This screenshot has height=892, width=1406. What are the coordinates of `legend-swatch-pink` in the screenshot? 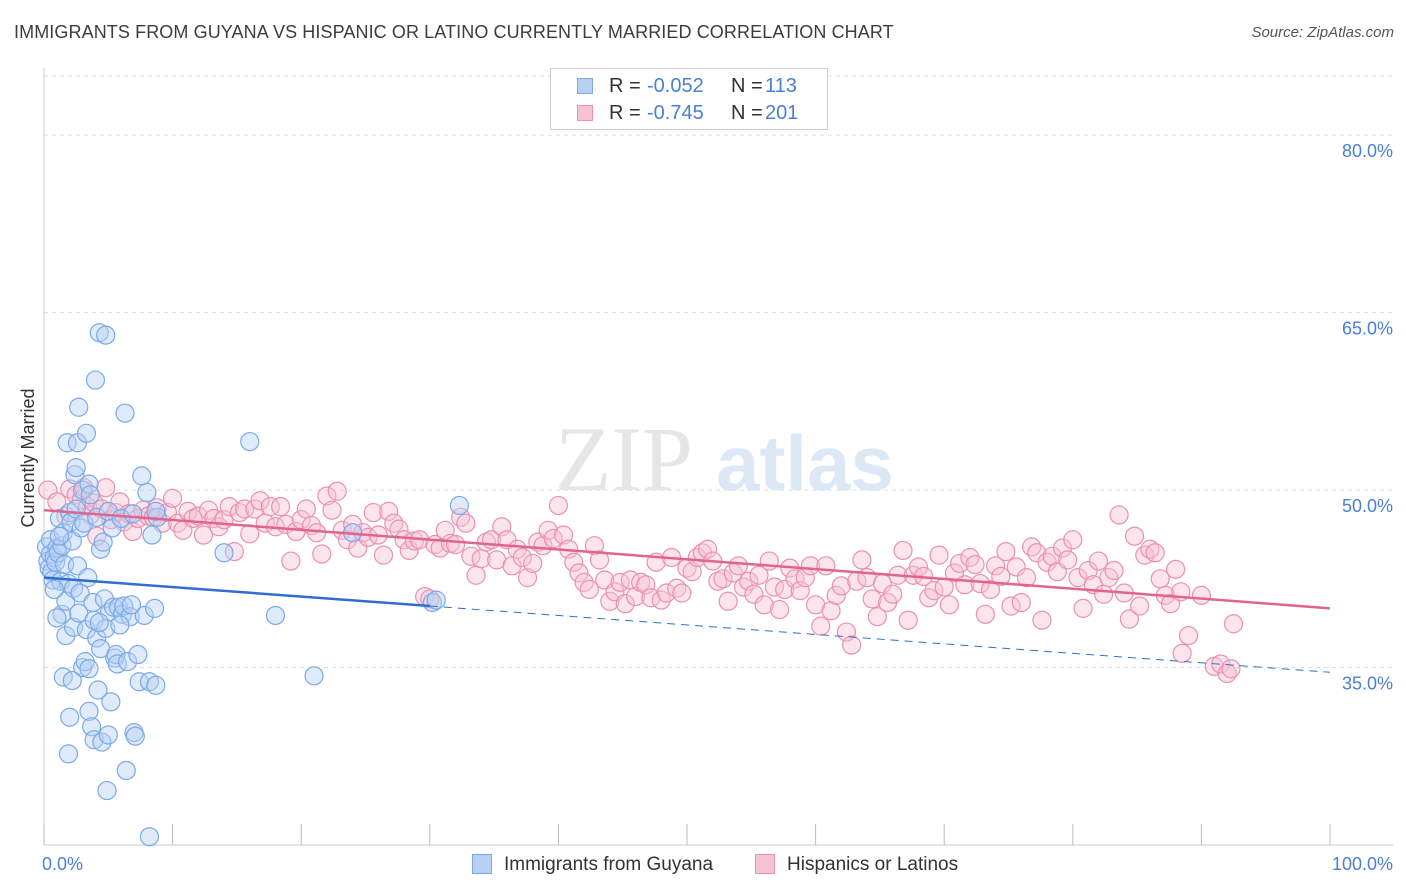 It's located at (585, 113).